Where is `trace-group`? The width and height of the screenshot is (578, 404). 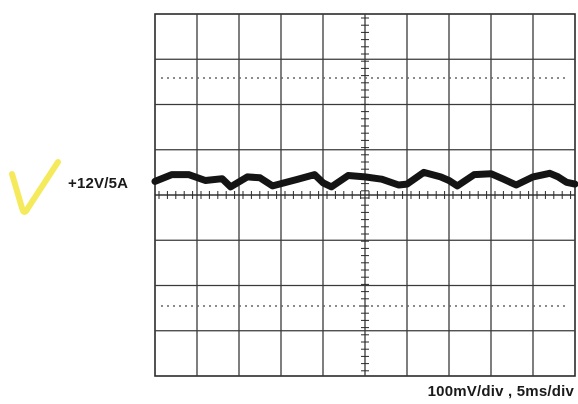
trace-group is located at coordinates (364, 179).